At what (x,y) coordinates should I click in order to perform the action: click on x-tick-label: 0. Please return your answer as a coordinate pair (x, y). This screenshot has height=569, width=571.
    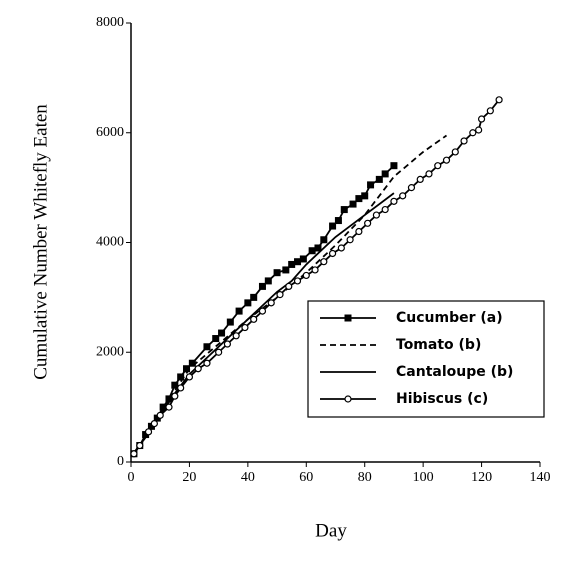
    Looking at the image, I should click on (131, 477).